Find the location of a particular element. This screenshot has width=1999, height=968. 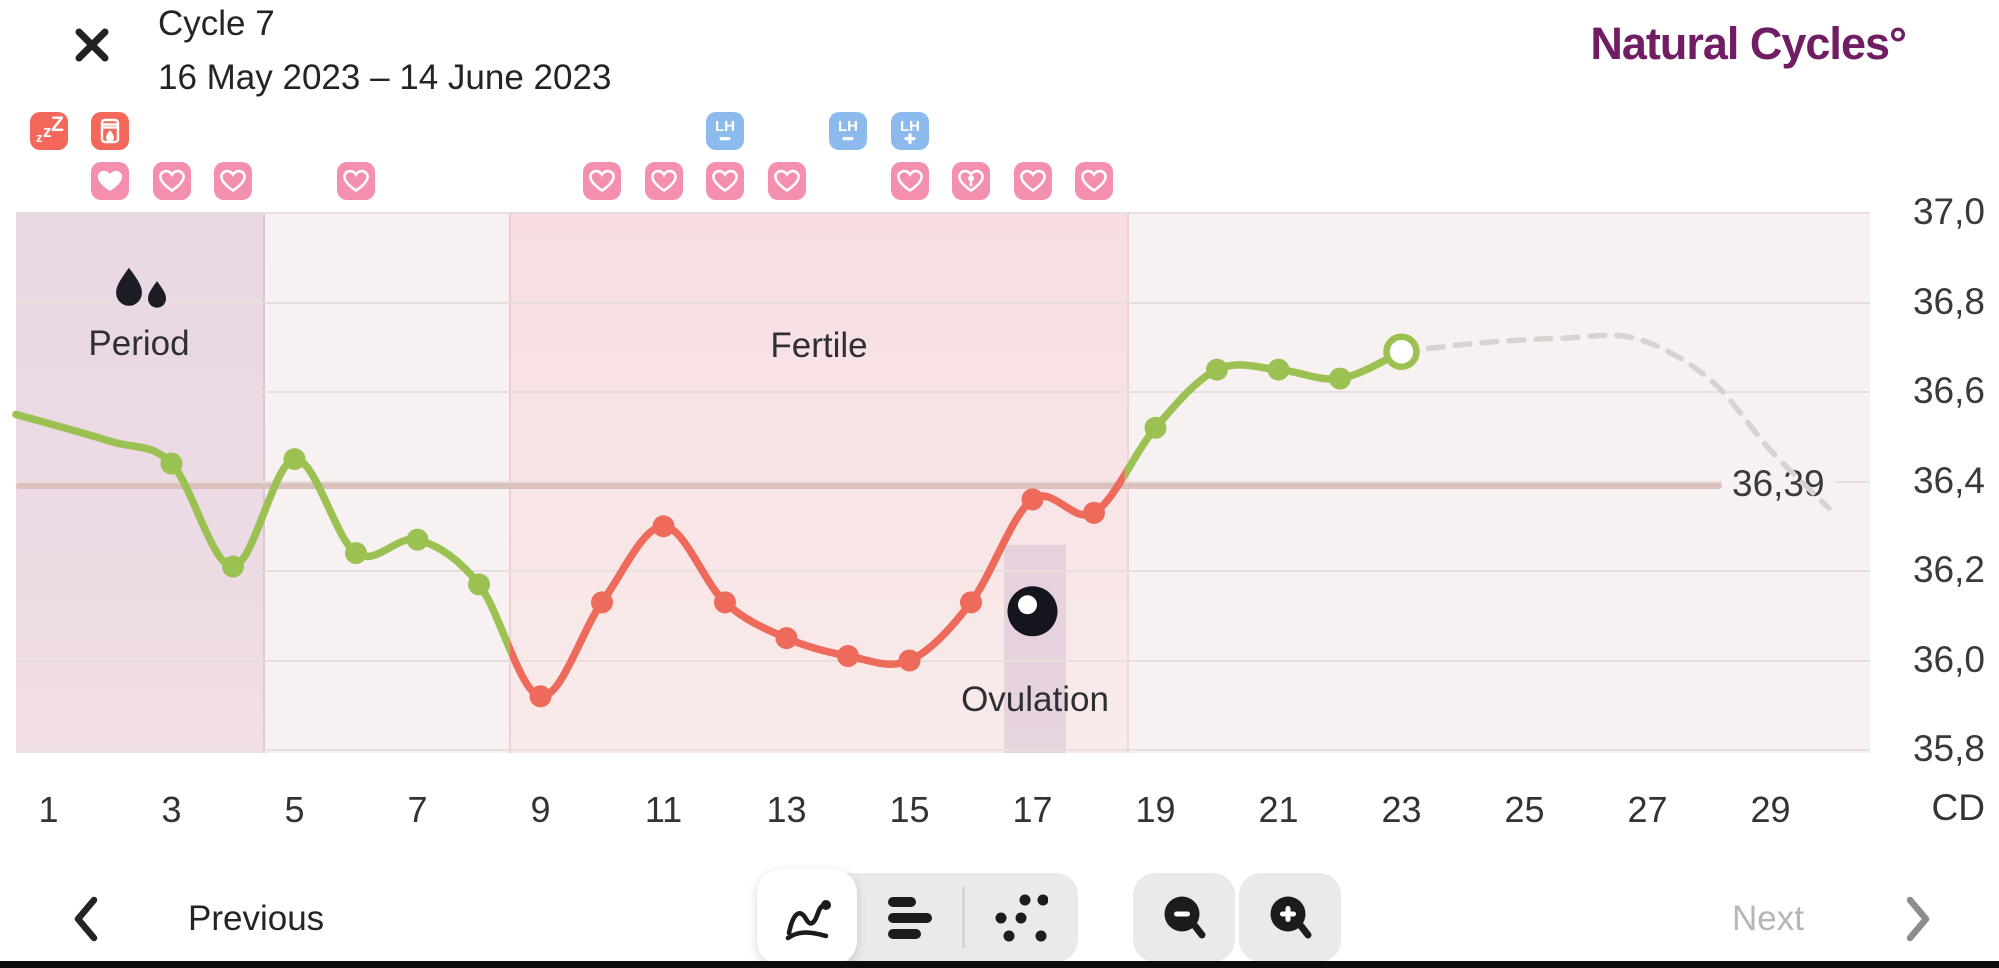

close-icon is located at coordinates (92, 45).